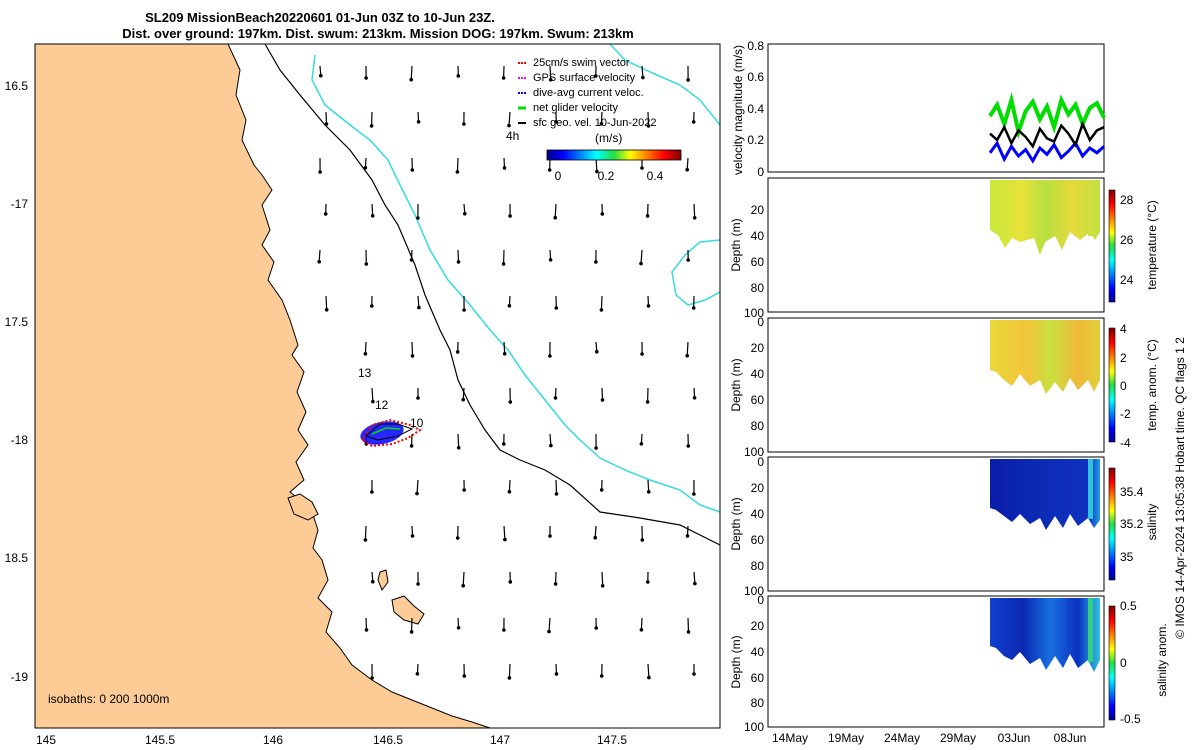 This screenshot has height=750, width=1200. Describe the element at coordinates (1152, 245) in the screenshot. I see `temp-cb-label: temperature (°C)` at that location.